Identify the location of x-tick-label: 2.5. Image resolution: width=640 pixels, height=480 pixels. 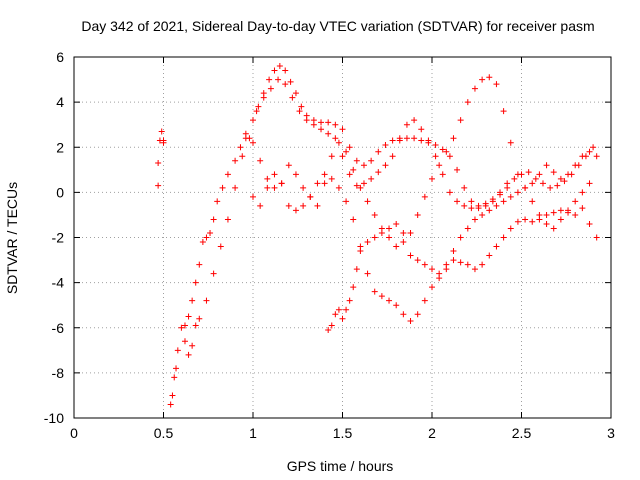
(522, 433).